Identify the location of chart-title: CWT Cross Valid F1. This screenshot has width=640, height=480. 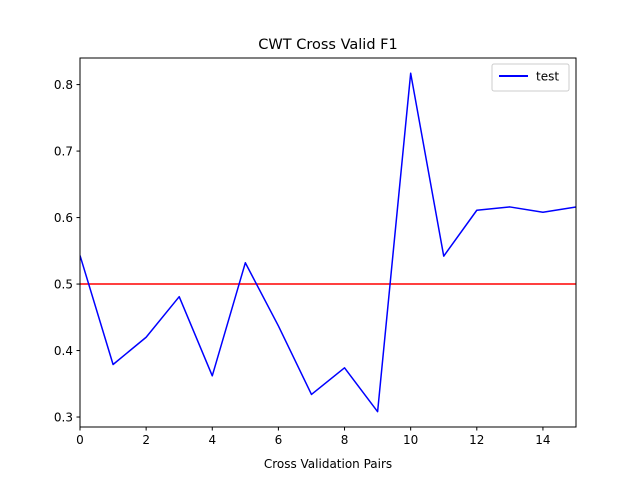
(327, 45).